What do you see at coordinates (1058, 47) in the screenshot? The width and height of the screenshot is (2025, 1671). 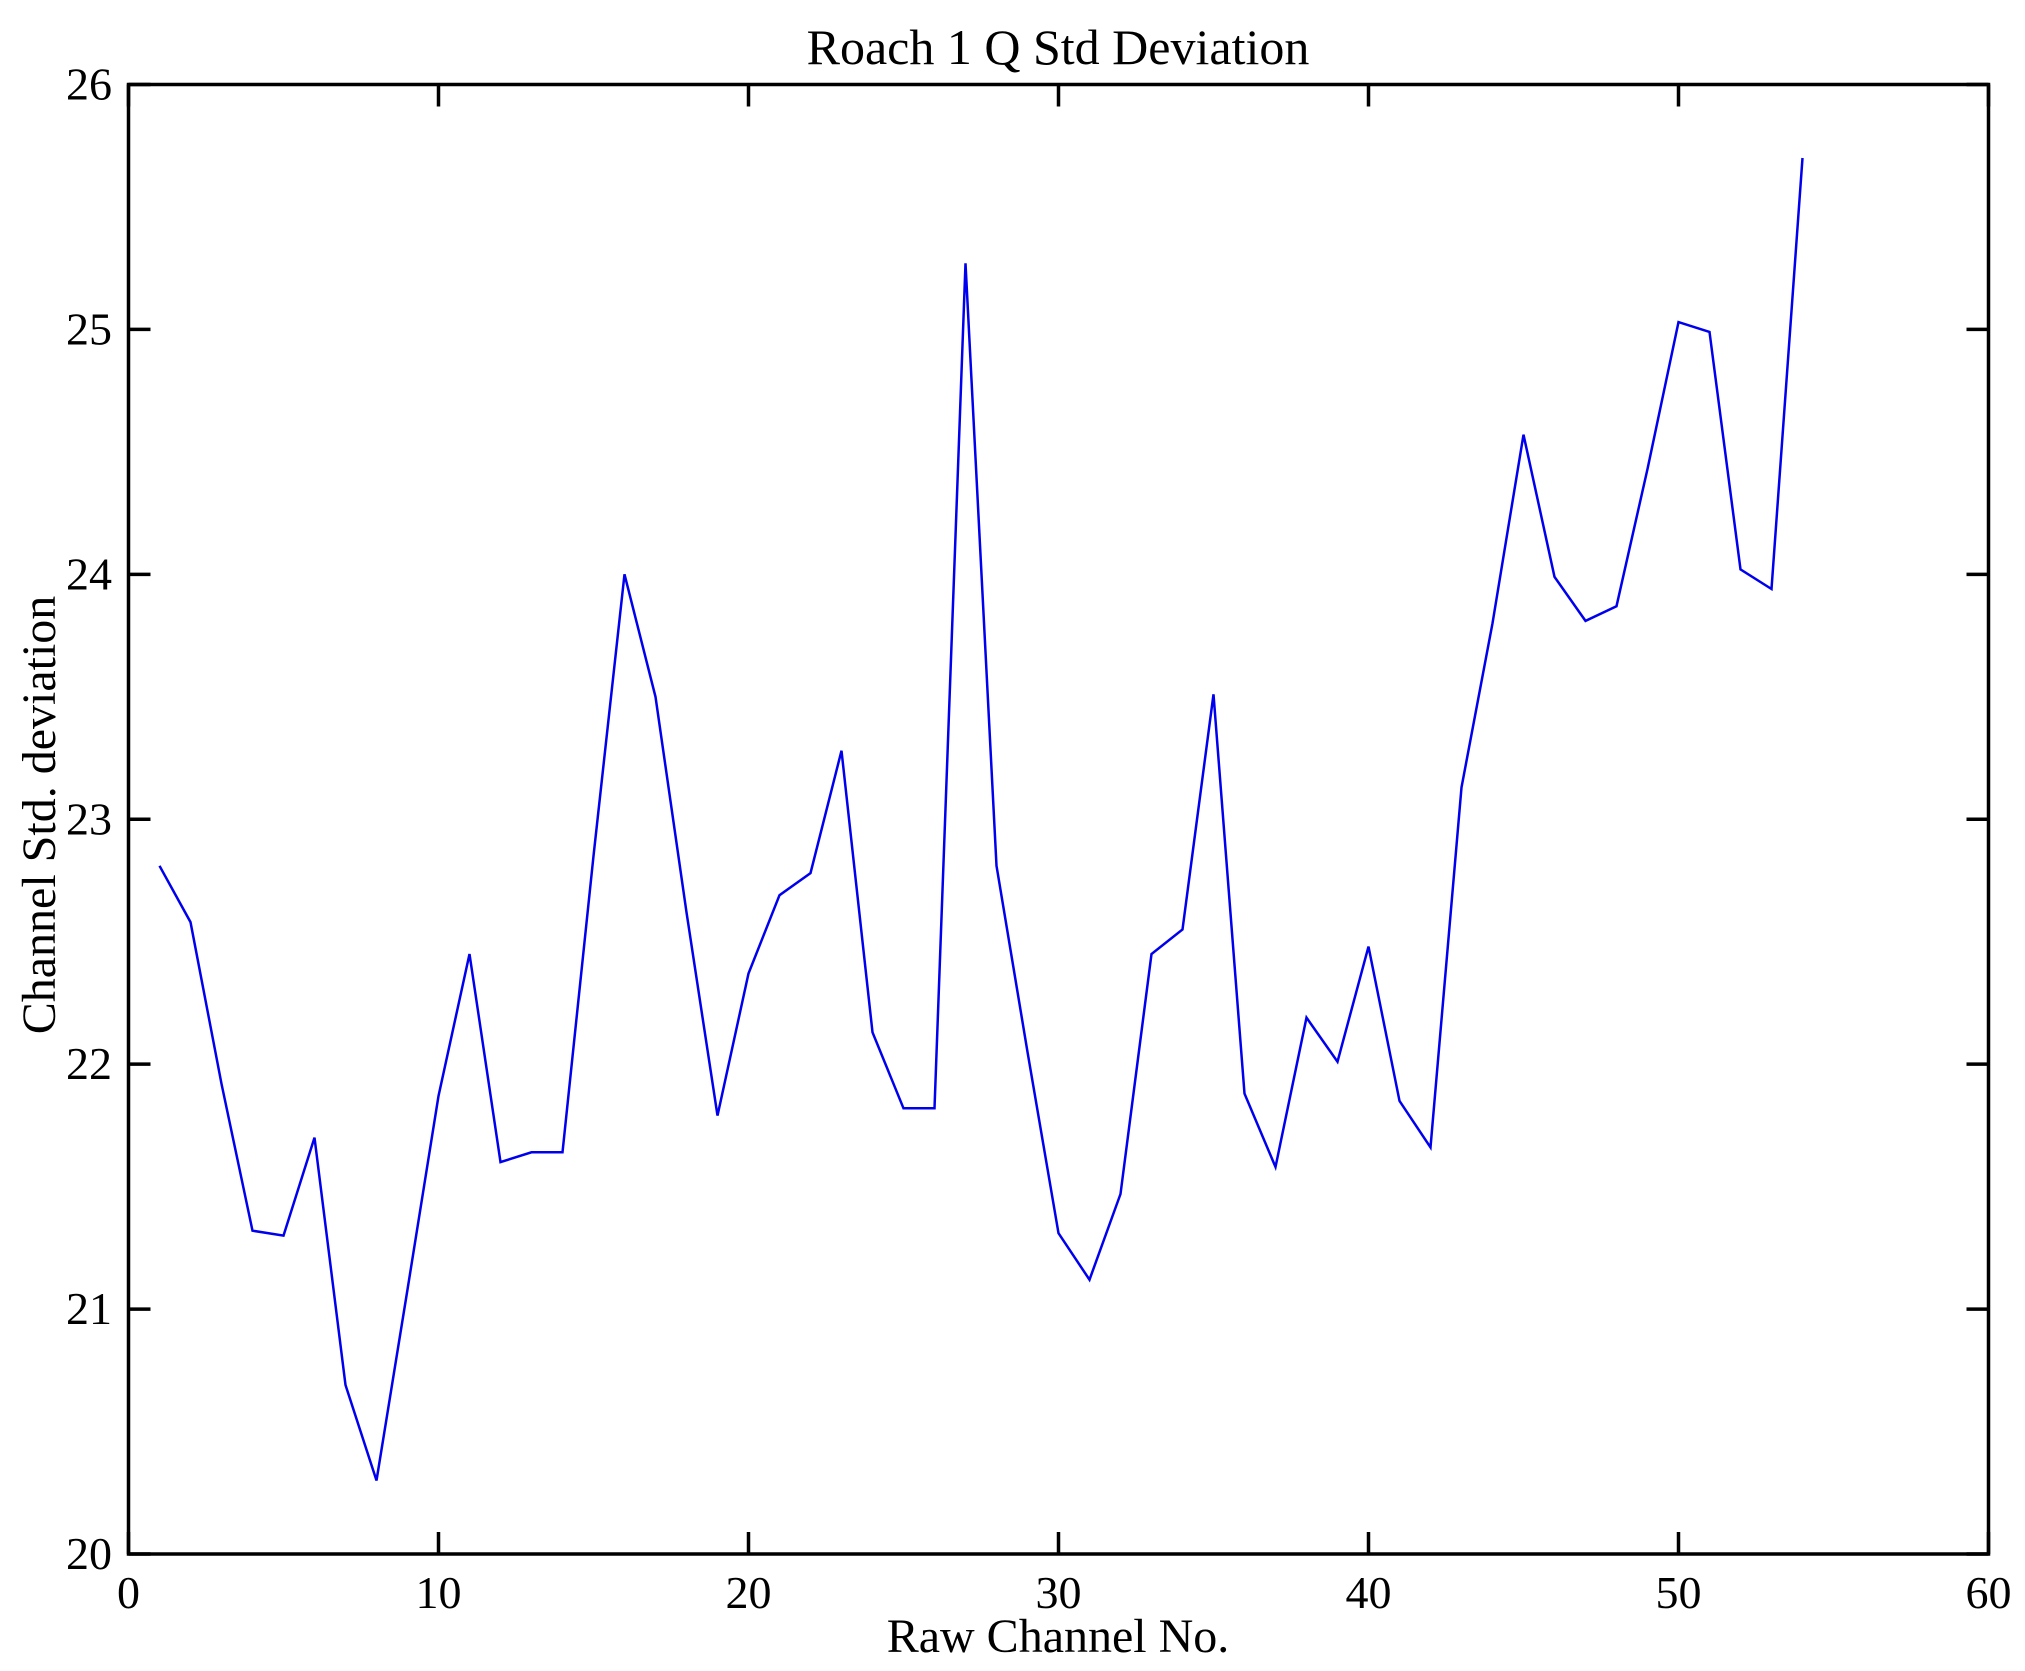 I see `chart-title: Roach 1 Q Std Deviation` at bounding box center [1058, 47].